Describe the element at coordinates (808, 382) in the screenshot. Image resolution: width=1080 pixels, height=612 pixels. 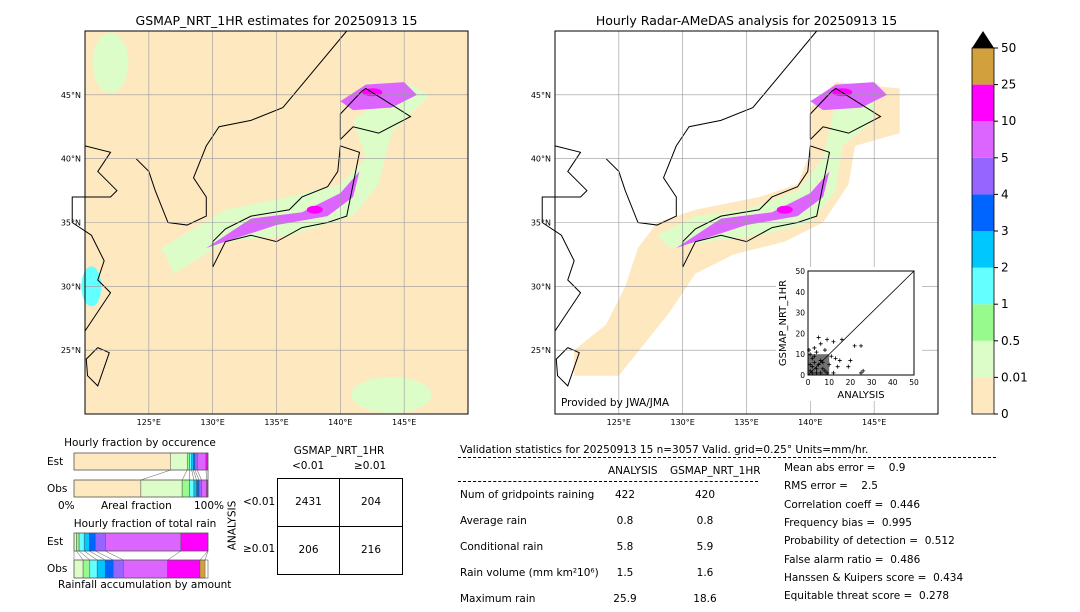
I see `scatter-x-tick: 0` at that location.